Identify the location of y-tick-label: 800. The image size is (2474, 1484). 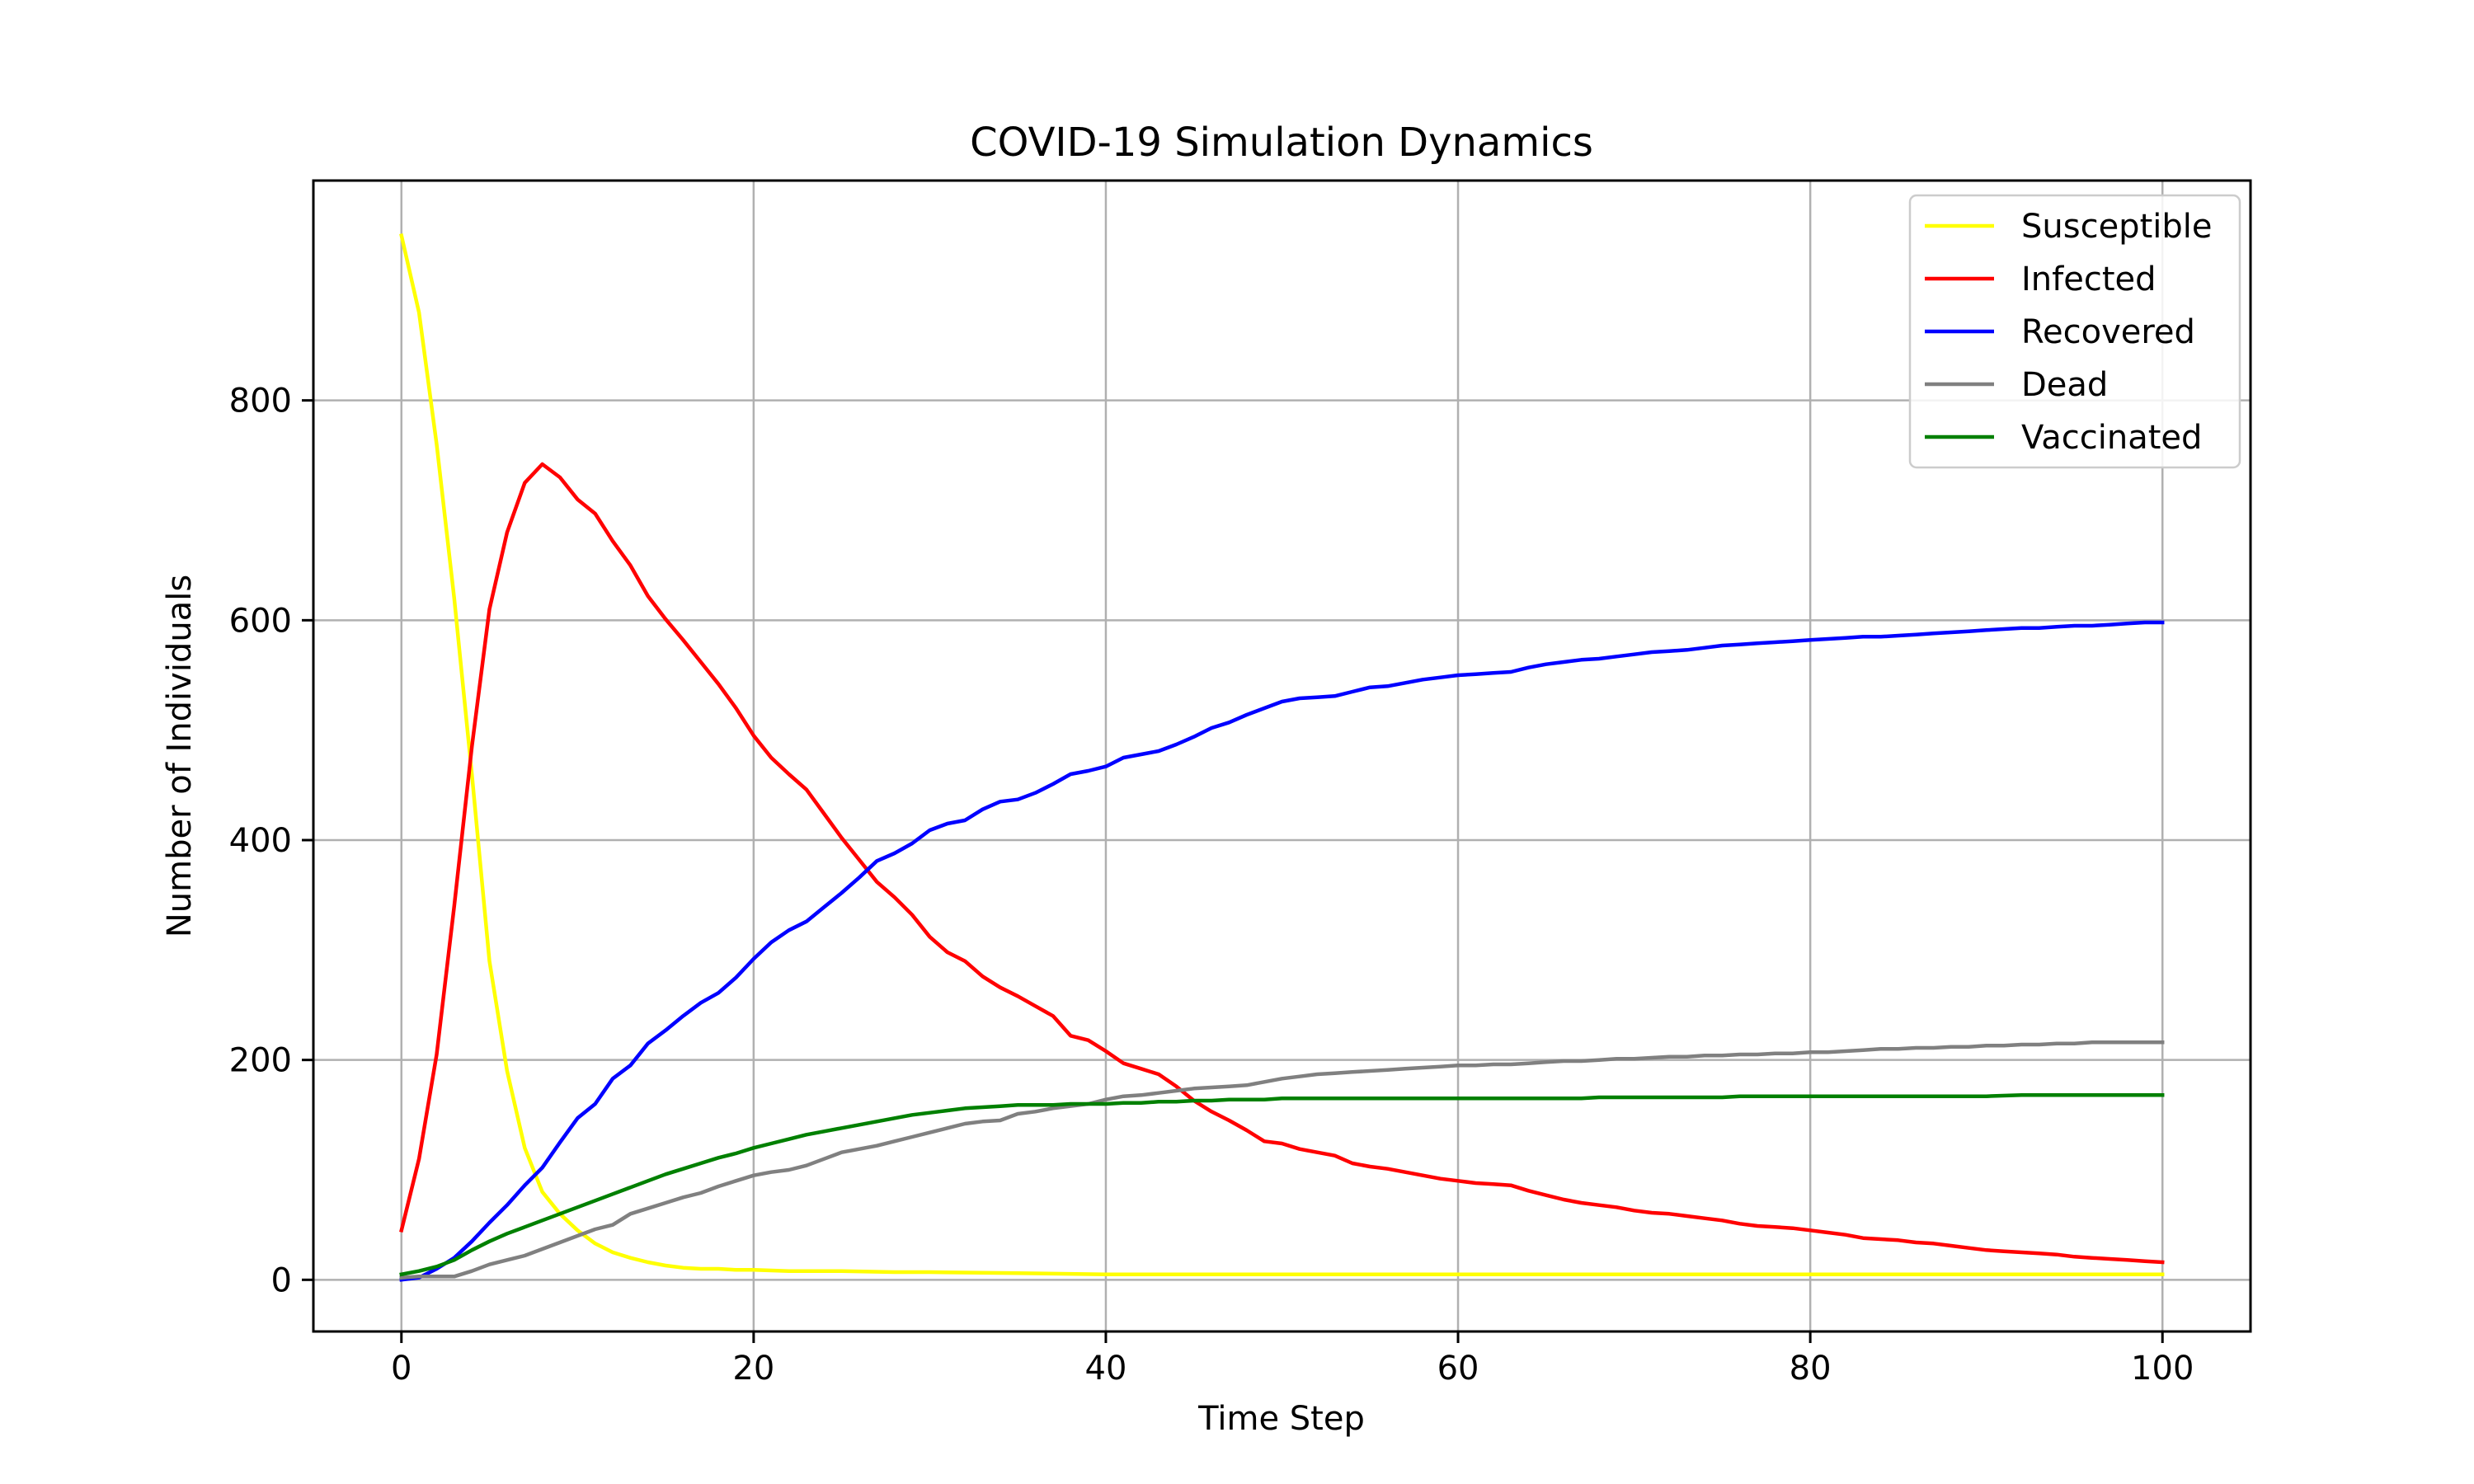
(260, 401).